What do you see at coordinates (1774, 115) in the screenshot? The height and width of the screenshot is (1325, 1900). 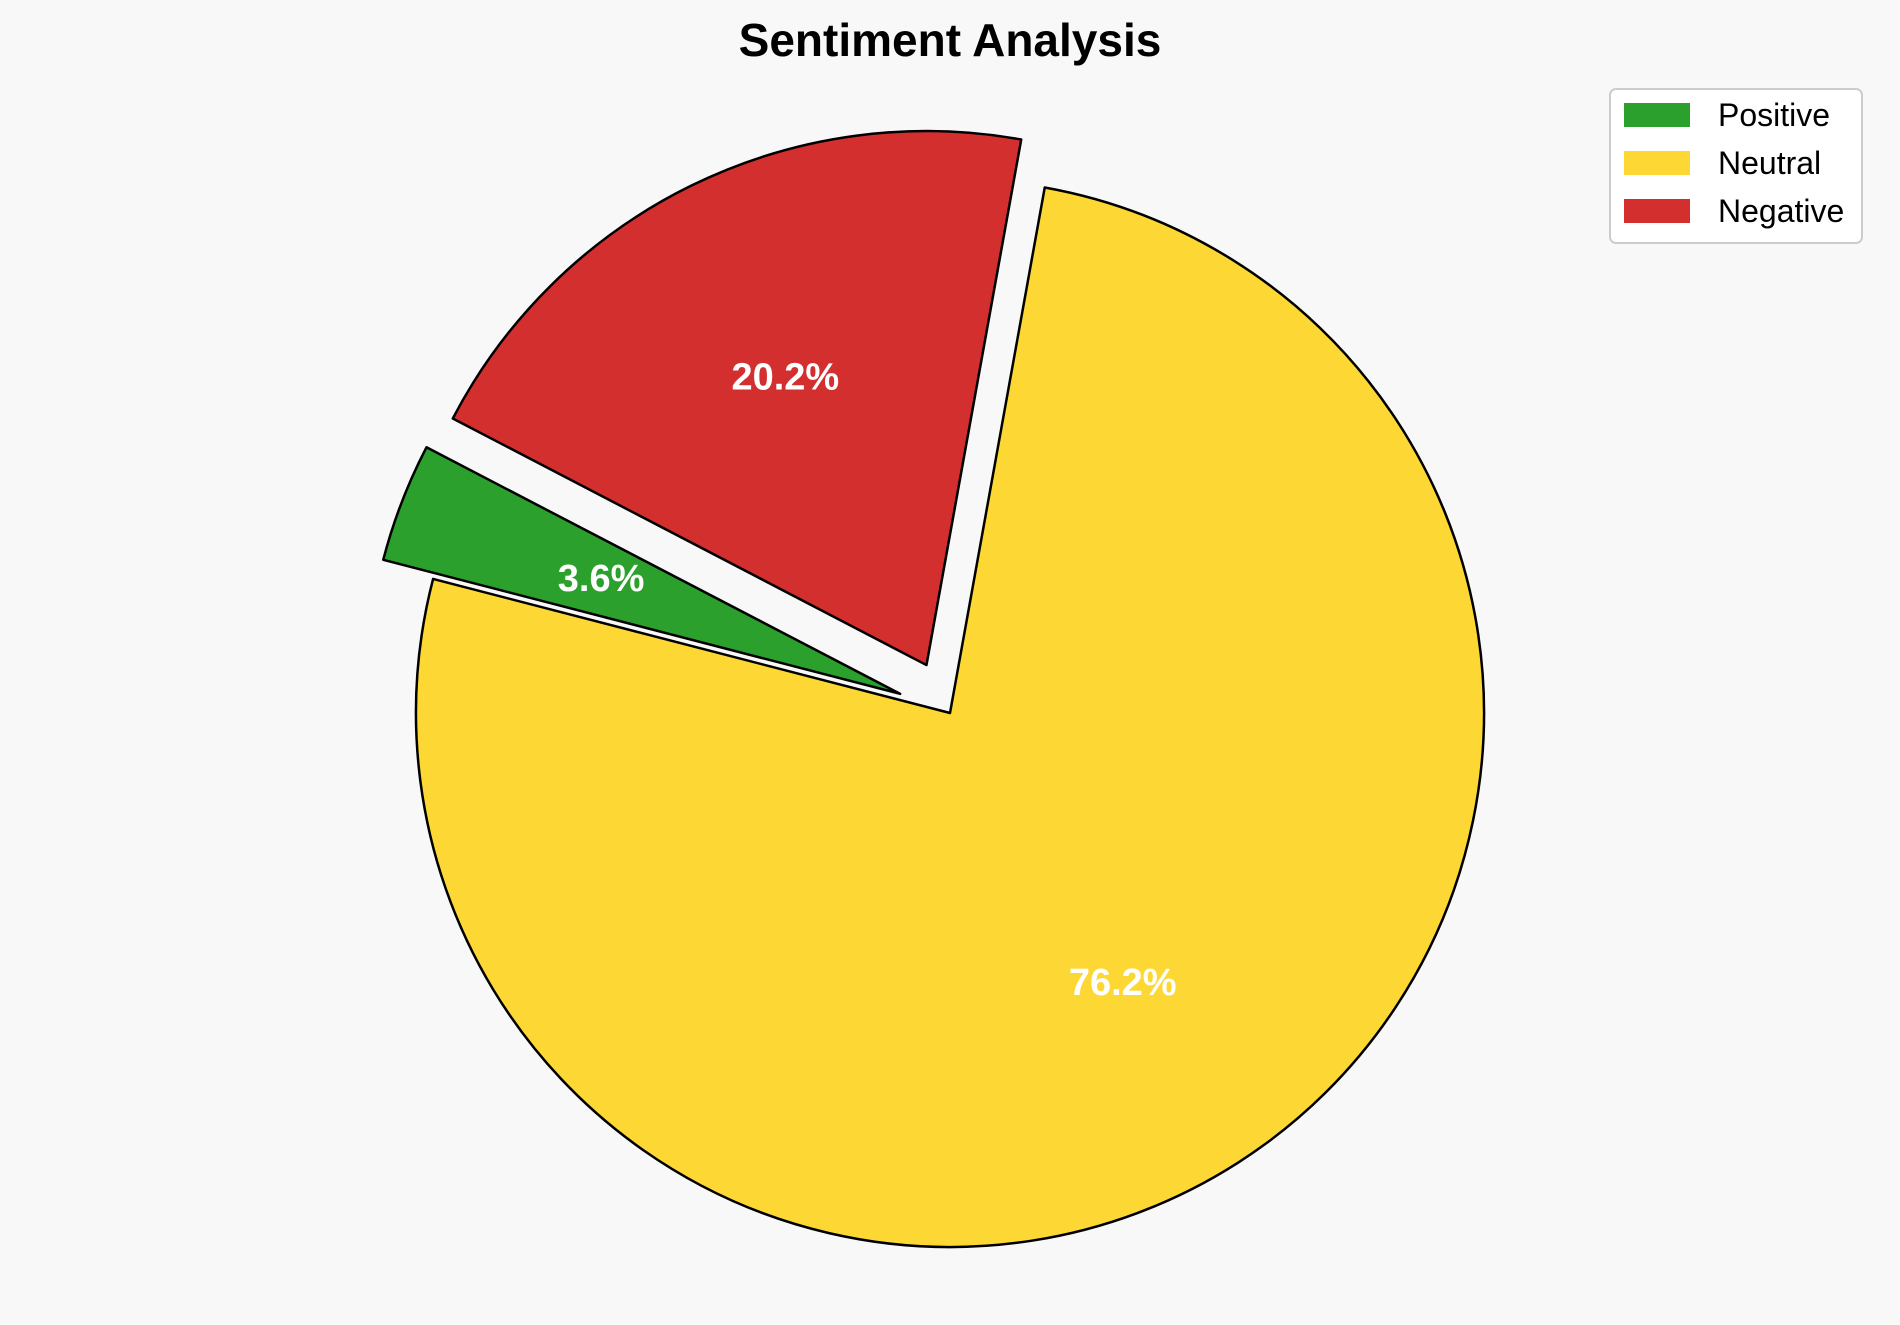 I see `legend-label-positive: Positive` at bounding box center [1774, 115].